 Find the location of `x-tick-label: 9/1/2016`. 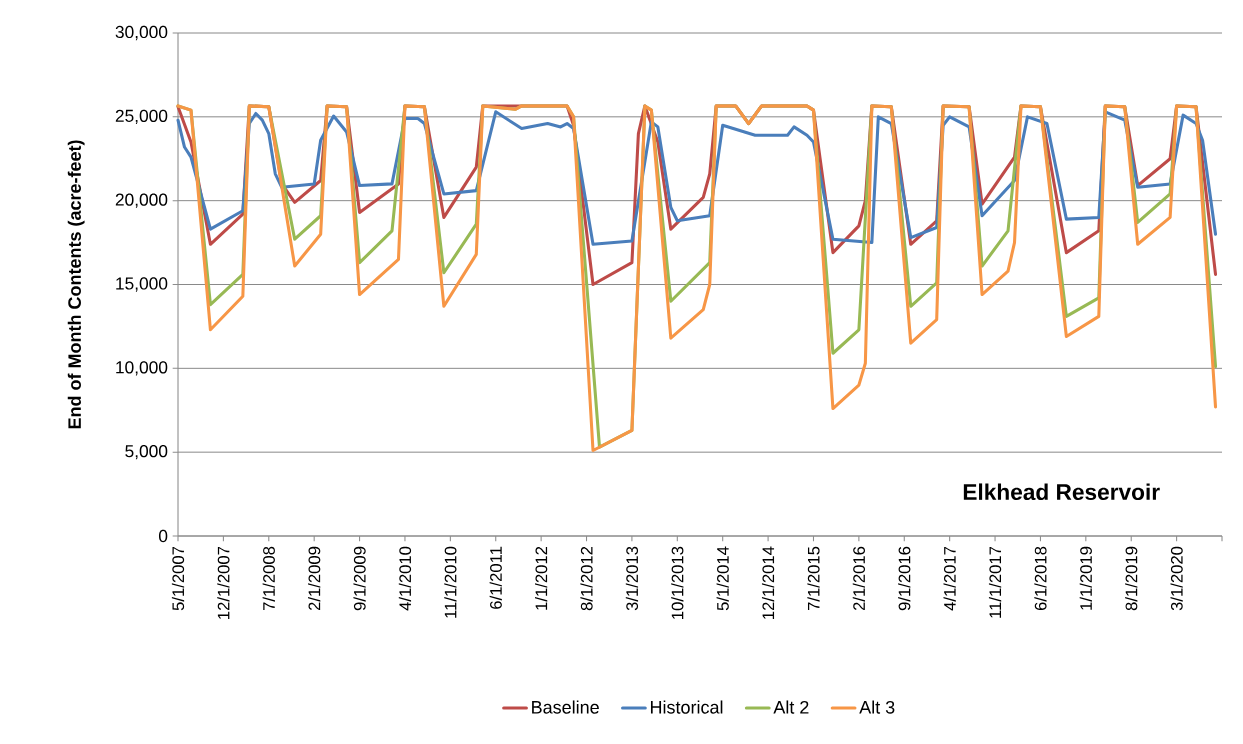

x-tick-label: 9/1/2016 is located at coordinates (904, 578).